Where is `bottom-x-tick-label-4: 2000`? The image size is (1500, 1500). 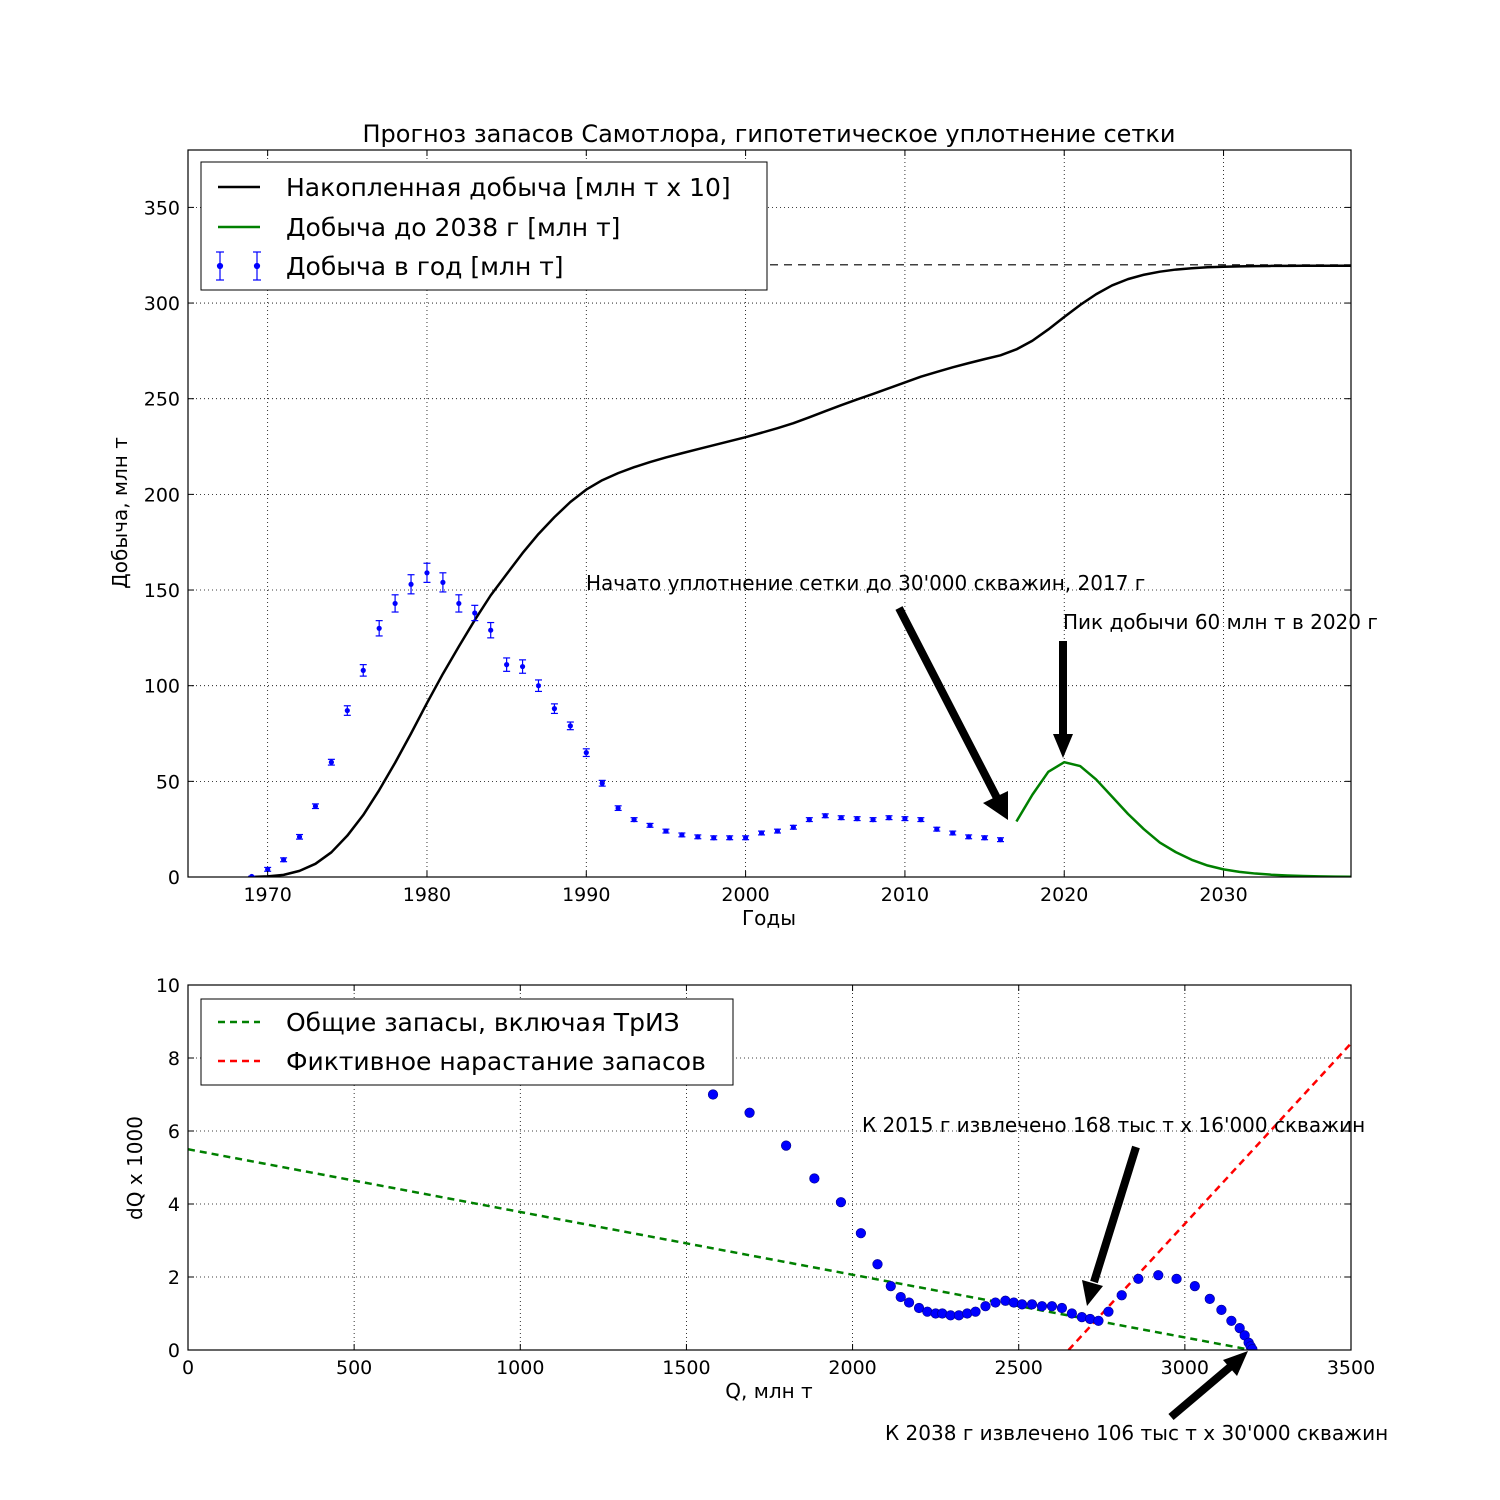 bottom-x-tick-label-4: 2000 is located at coordinates (852, 1368).